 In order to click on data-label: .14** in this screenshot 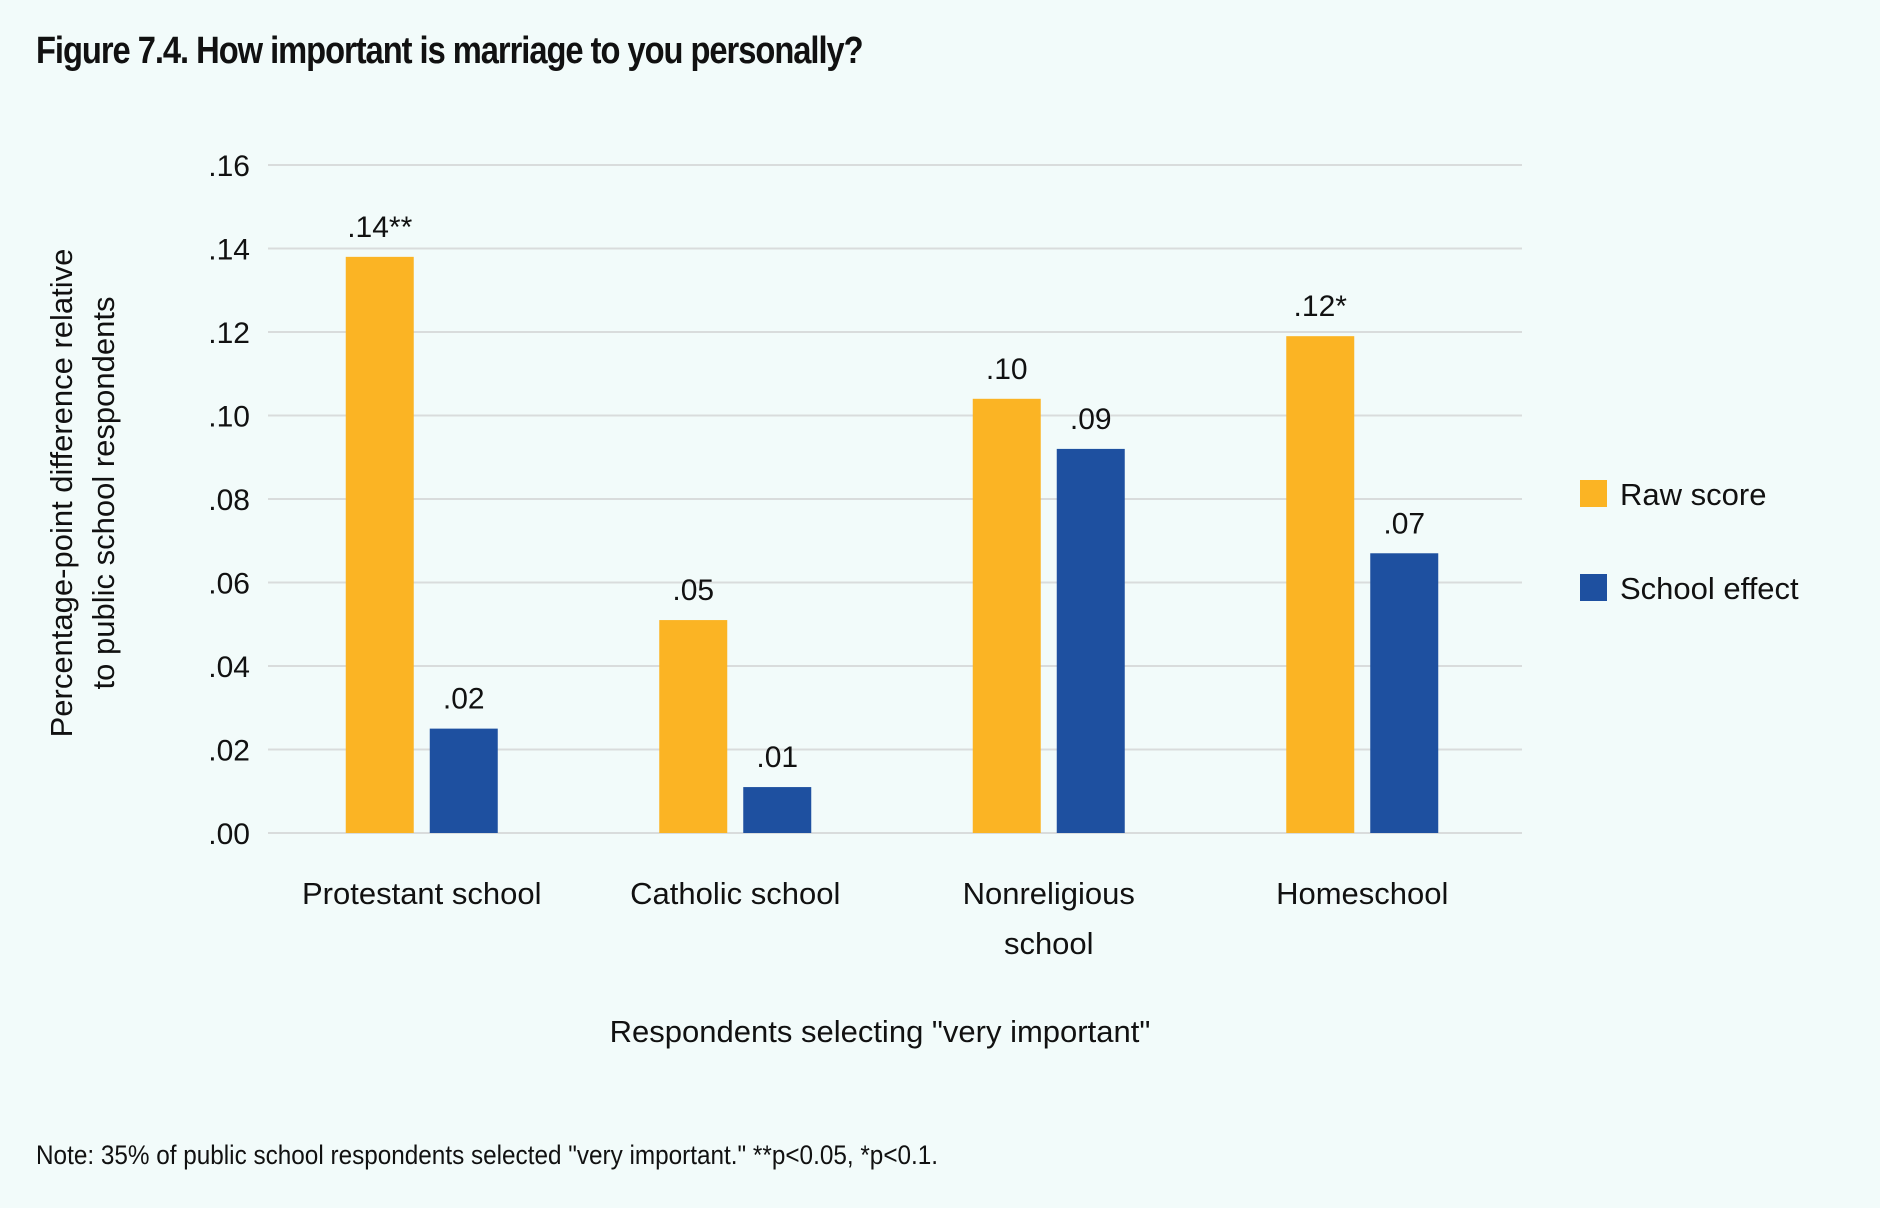, I will do `click(379, 227)`.